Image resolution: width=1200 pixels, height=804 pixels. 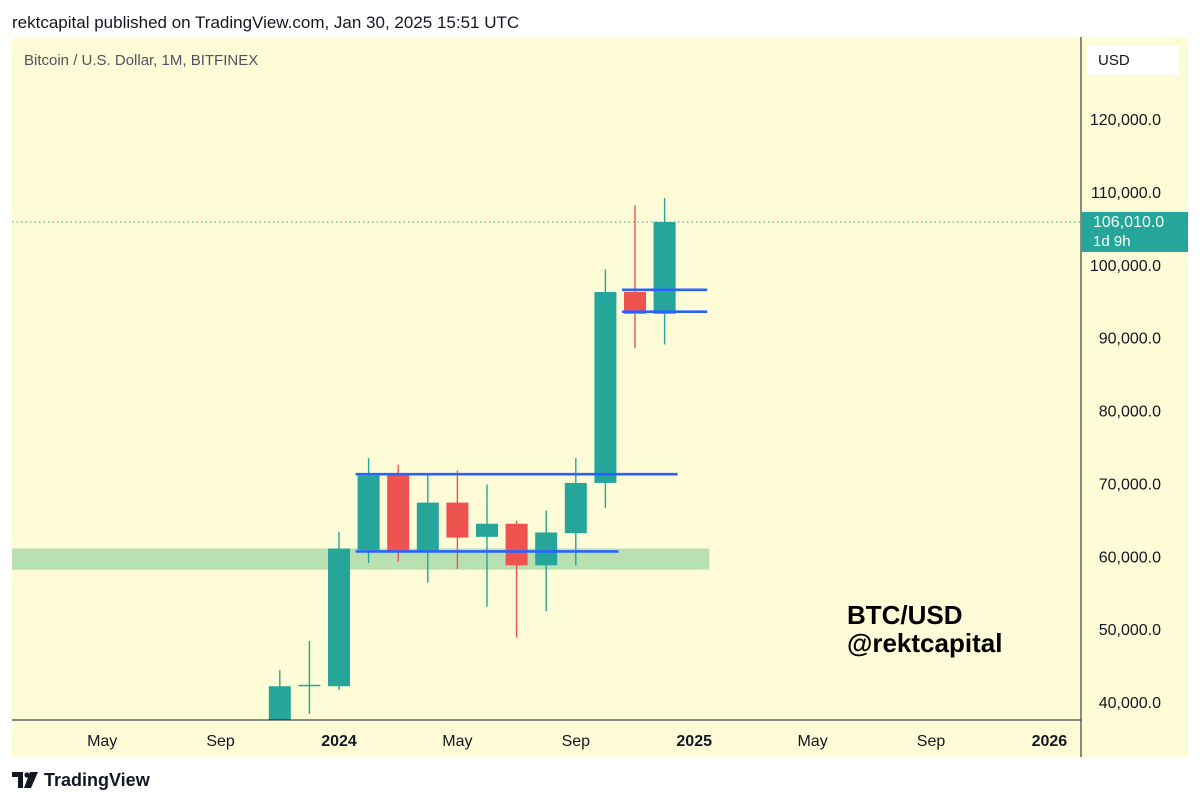 What do you see at coordinates (1130, 484) in the screenshot?
I see `y-tick-label: 70,000.0` at bounding box center [1130, 484].